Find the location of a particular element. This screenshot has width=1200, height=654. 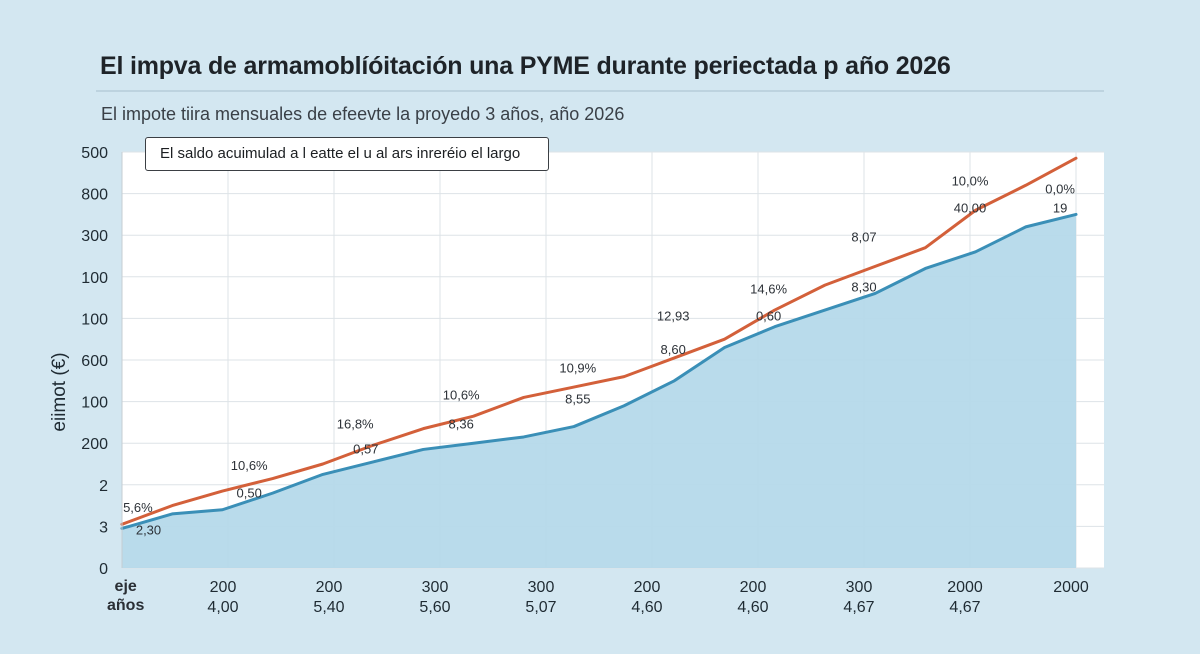

data-label: 0,0% is located at coordinates (1060, 189).